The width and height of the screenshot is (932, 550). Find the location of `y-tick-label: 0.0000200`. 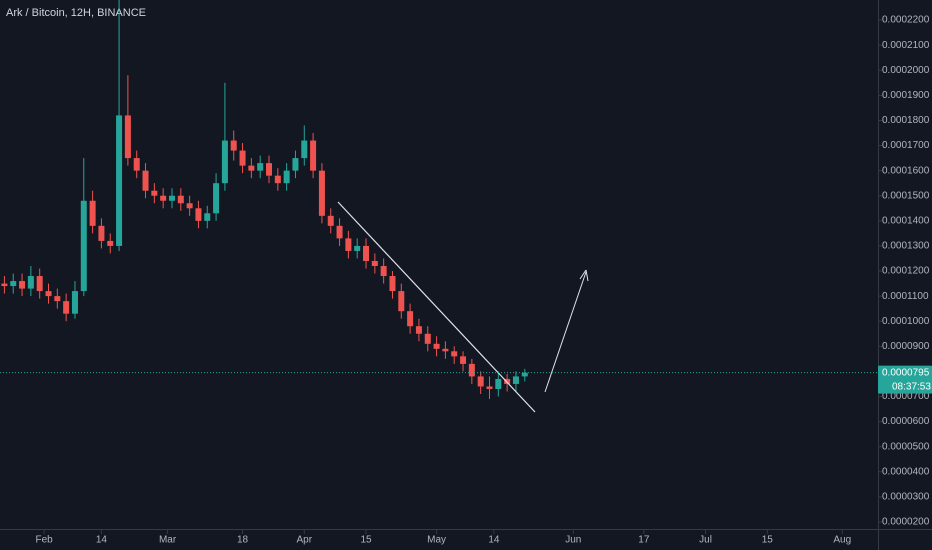

y-tick-label: 0.0000200 is located at coordinates (906, 522).